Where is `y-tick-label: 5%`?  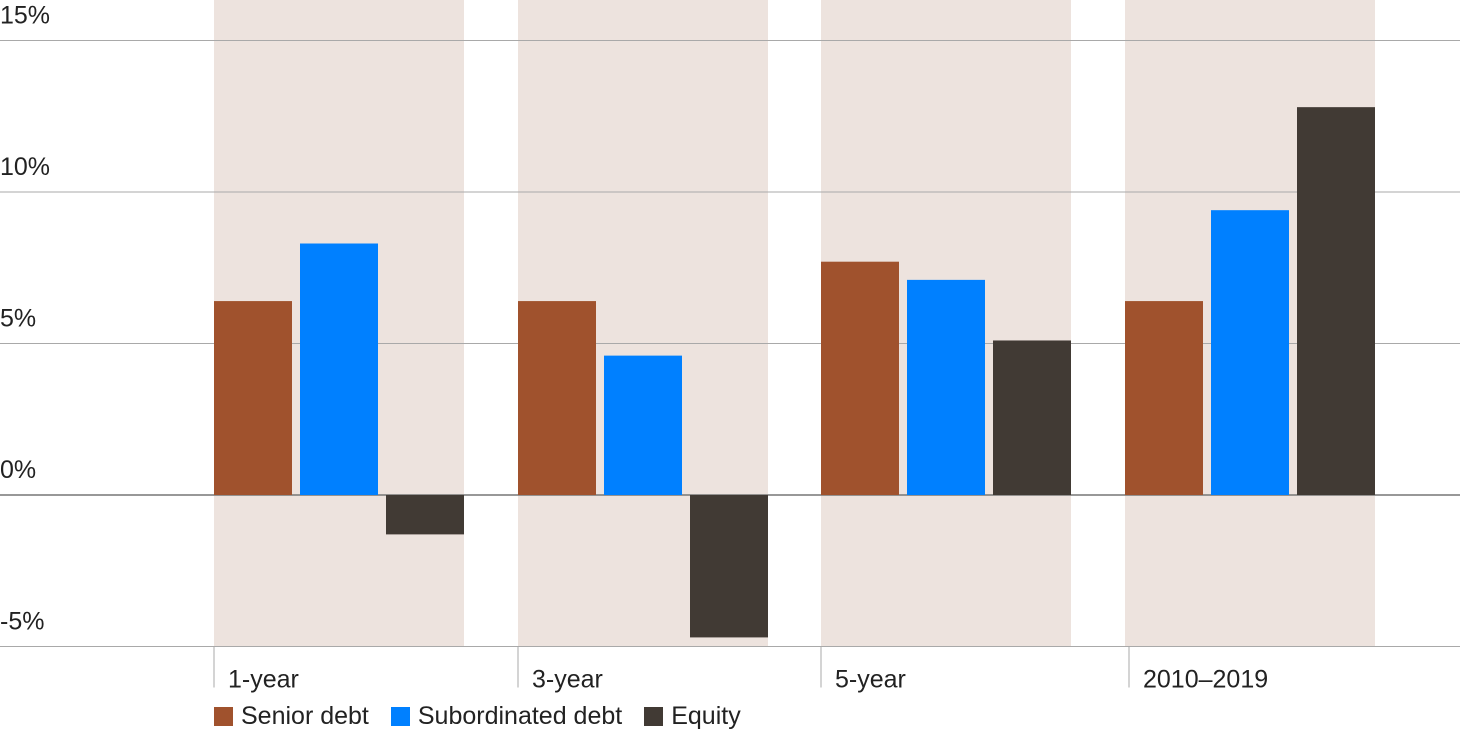
y-tick-label: 5% is located at coordinates (18, 319).